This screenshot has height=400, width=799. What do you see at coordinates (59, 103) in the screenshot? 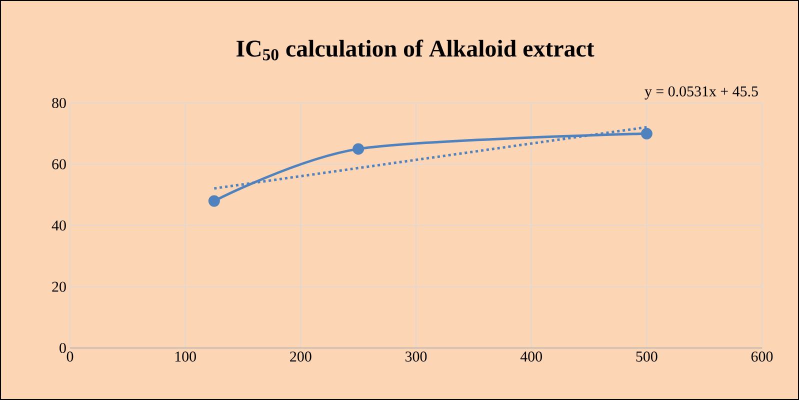
I see `y-tick-label: 80` at bounding box center [59, 103].